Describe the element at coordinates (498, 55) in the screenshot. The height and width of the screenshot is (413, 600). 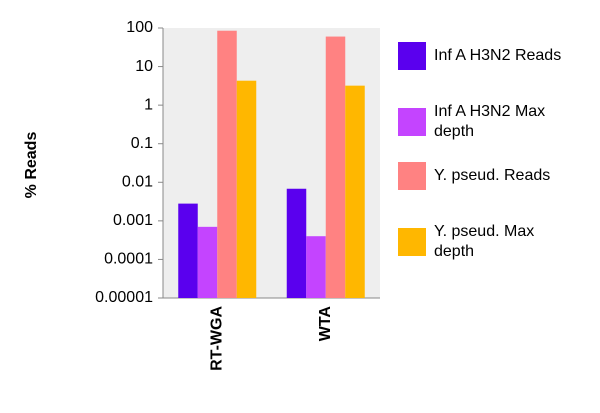
I see `legend-label: Inf A H3N2 Reads` at that location.